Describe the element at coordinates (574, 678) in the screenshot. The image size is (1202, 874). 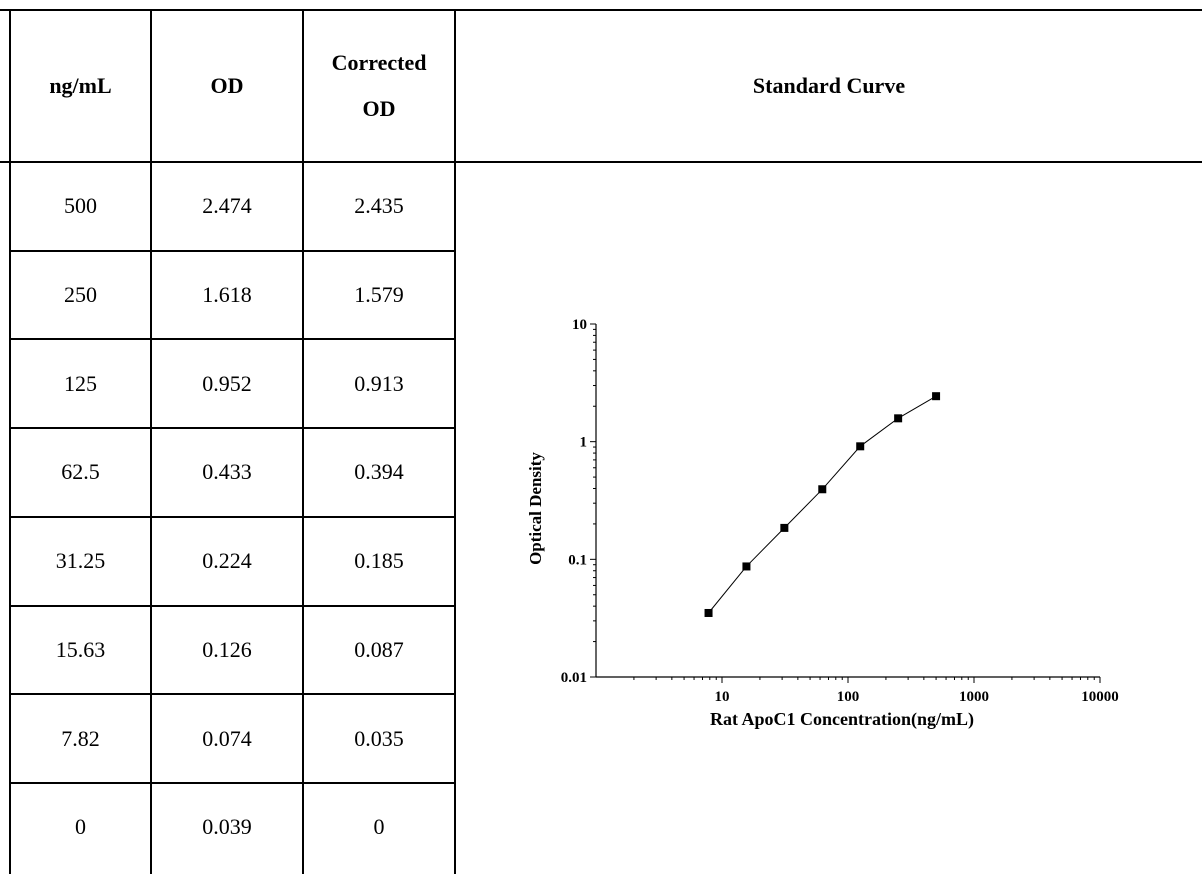
I see `y-tick-label: 0.01` at that location.